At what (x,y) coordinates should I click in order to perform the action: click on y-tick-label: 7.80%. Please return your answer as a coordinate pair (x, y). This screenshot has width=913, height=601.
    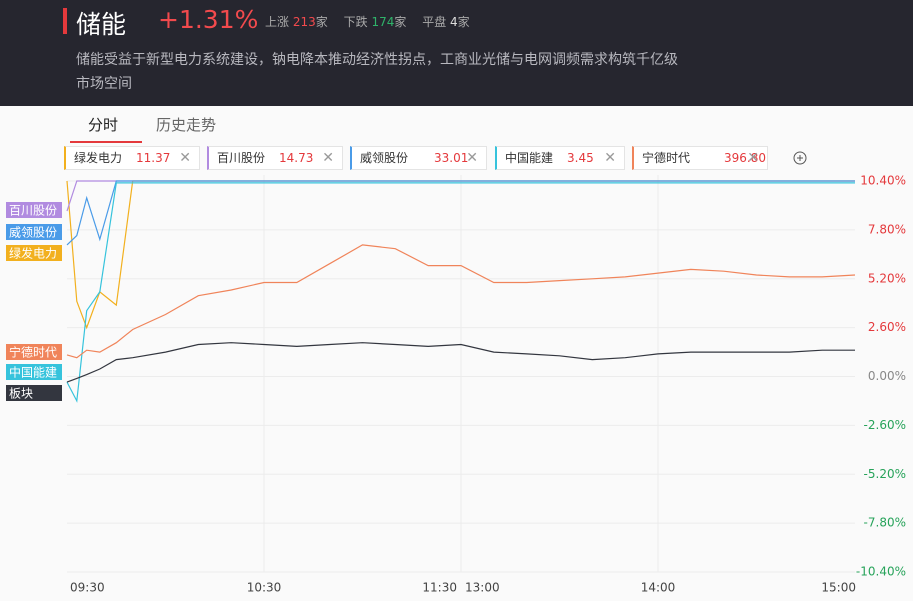
    Looking at the image, I should click on (887, 229).